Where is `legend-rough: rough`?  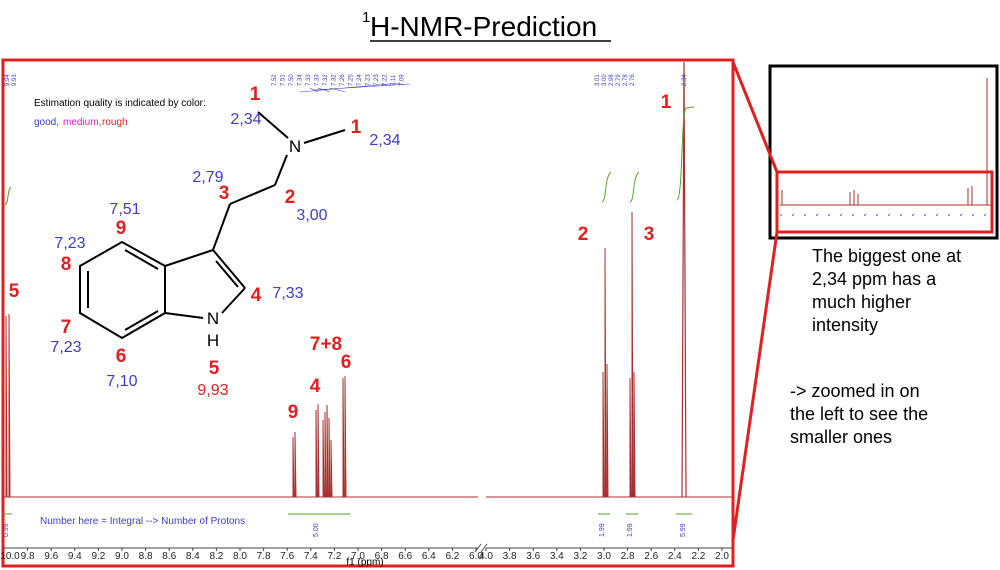
legend-rough: rough is located at coordinates (115, 122).